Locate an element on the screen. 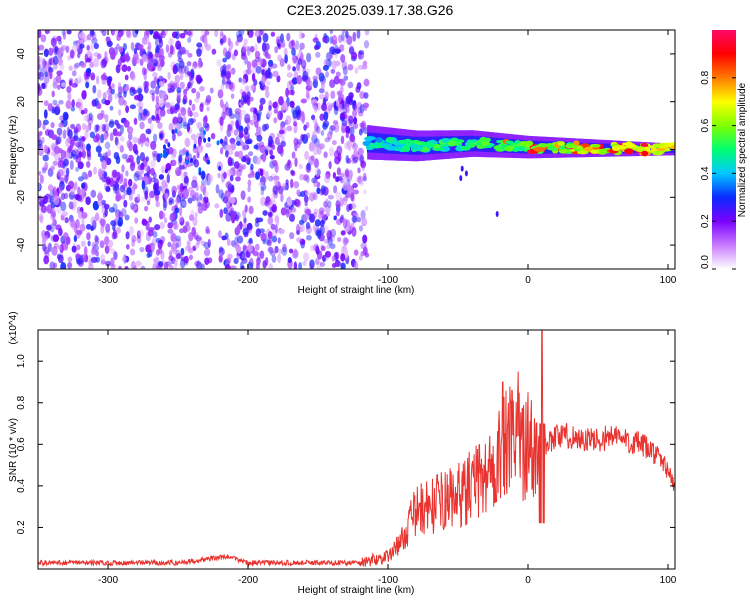 The width and height of the screenshot is (750, 600). x-tick-label: -300 is located at coordinates (108, 280).